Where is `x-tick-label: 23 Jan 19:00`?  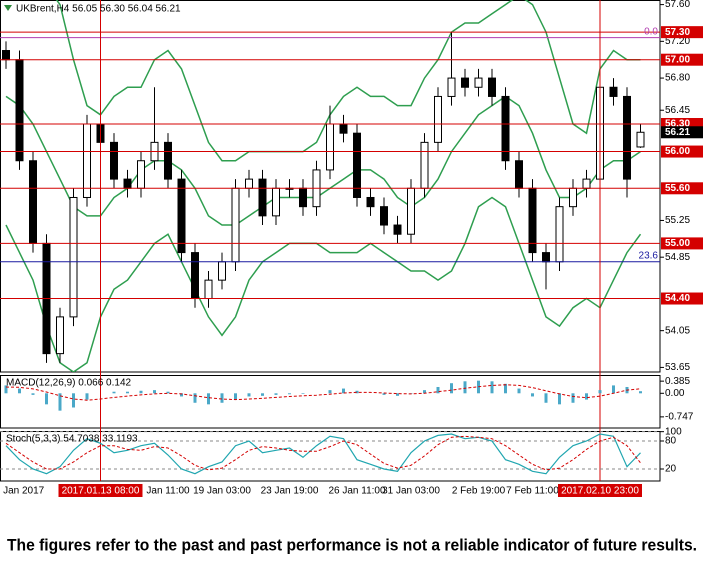
x-tick-label: 23 Jan 19:00 is located at coordinates (290, 491).